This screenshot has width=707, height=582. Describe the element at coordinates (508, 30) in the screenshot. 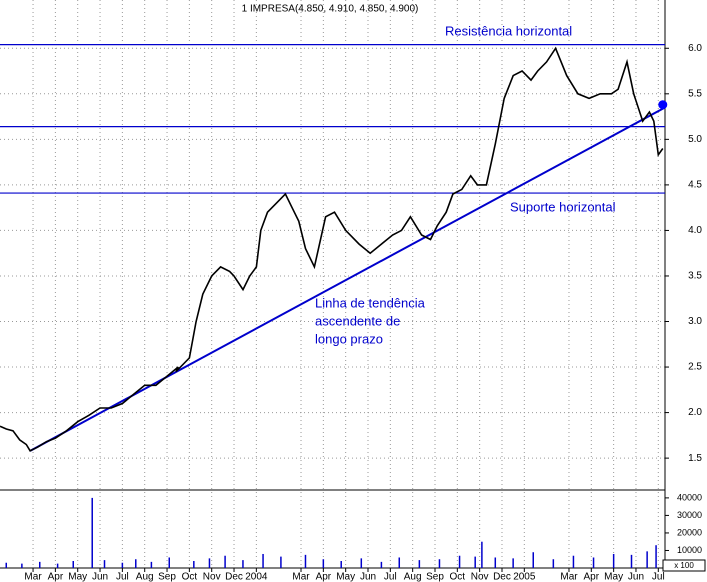

I see `annotation: Resistência horizontal` at that location.